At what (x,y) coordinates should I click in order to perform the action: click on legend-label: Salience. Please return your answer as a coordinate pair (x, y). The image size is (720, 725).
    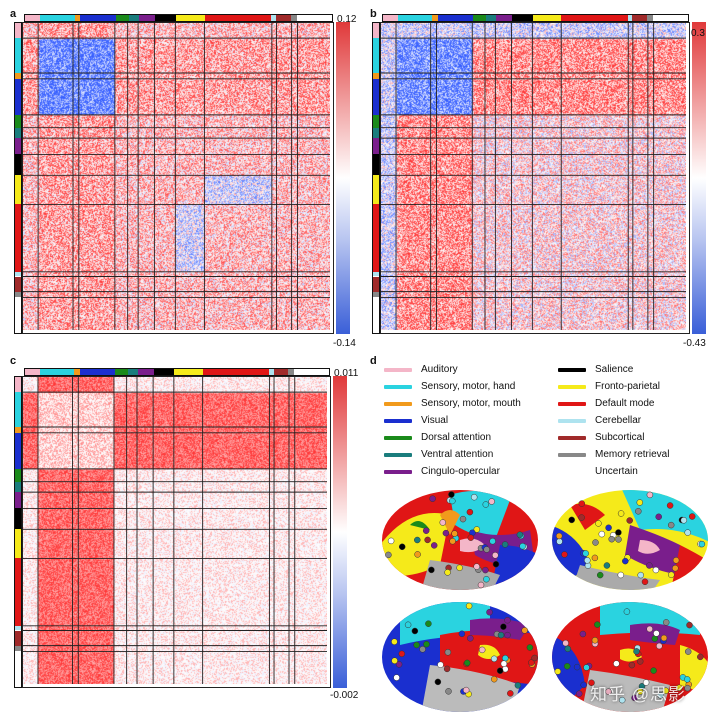
    Looking at the image, I should click on (614, 369).